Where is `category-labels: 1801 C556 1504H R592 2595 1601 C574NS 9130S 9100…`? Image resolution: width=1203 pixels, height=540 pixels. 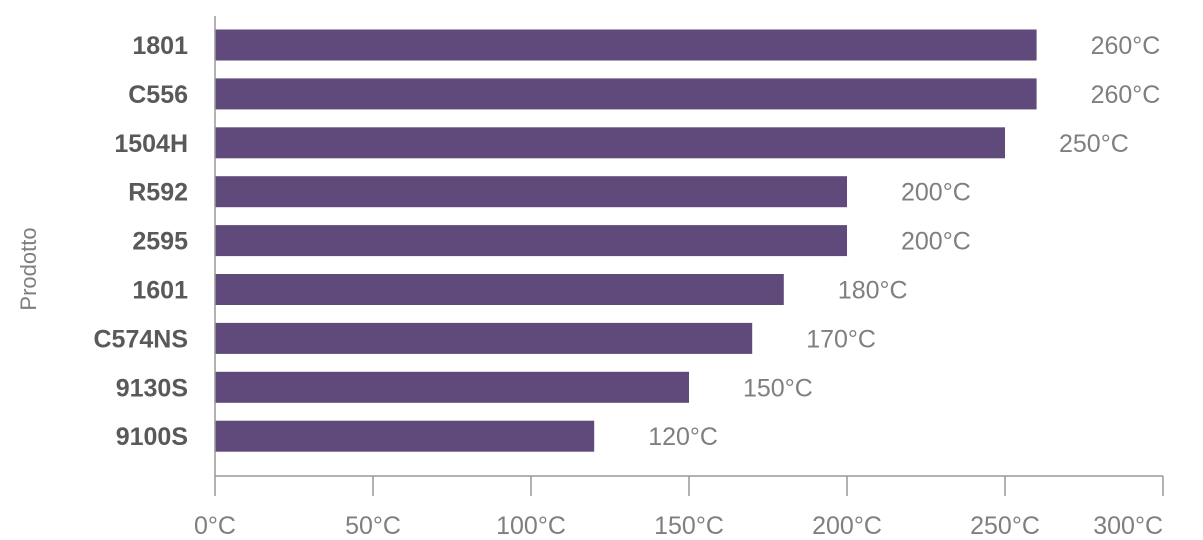
category-labels: 1801 C556 1504H R592 2595 1601 C574NS 9130S 9100… is located at coordinates (141, 241).